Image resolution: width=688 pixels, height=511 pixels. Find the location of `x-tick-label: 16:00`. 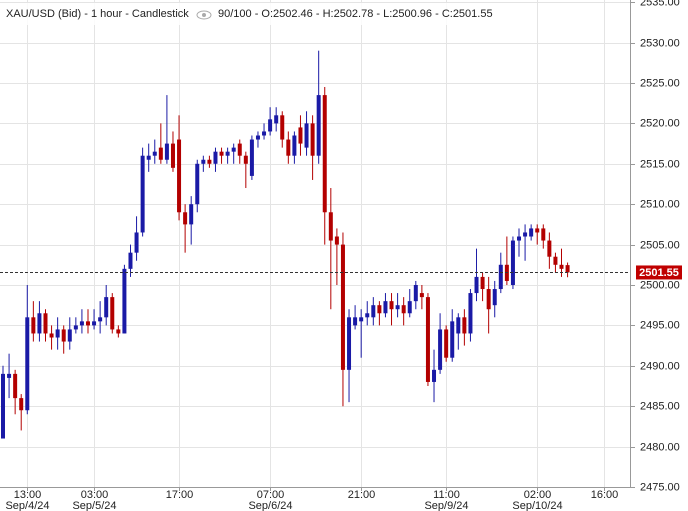

x-tick-label: 16:00 is located at coordinates (605, 495).